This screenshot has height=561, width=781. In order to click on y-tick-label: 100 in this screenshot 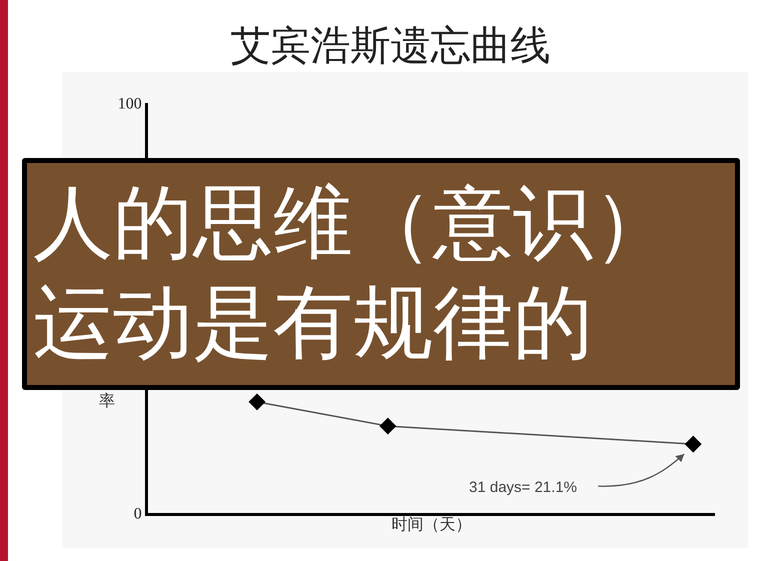, I will do `click(130, 104)`.